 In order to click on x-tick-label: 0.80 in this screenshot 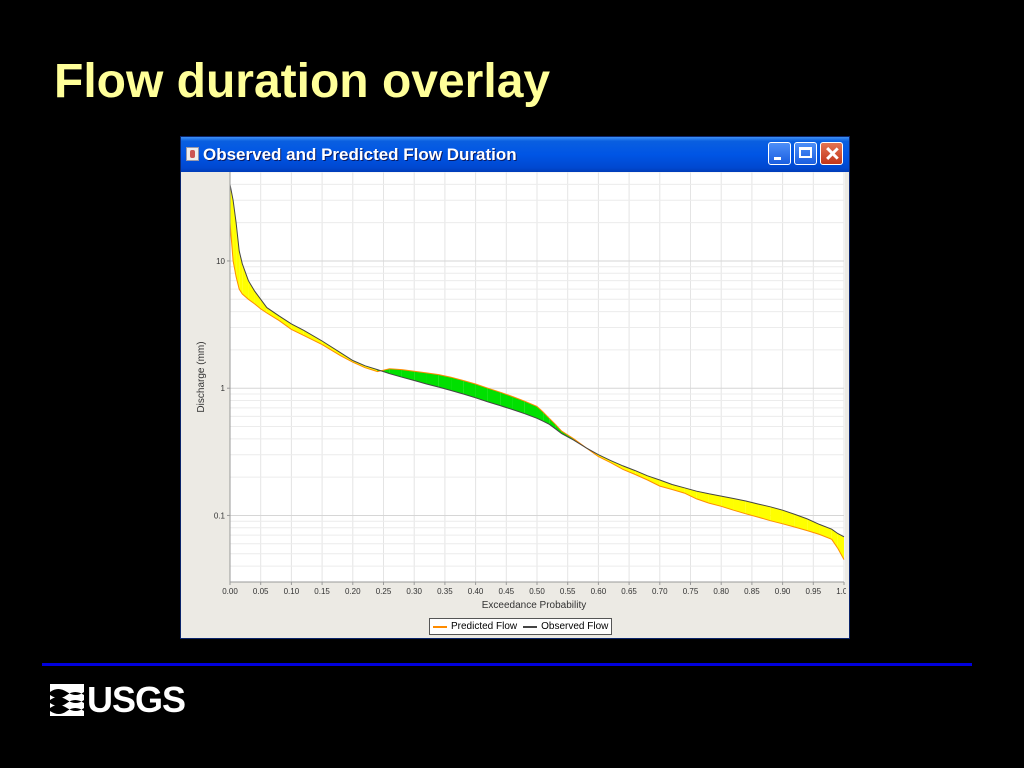, I will do `click(721, 591)`.